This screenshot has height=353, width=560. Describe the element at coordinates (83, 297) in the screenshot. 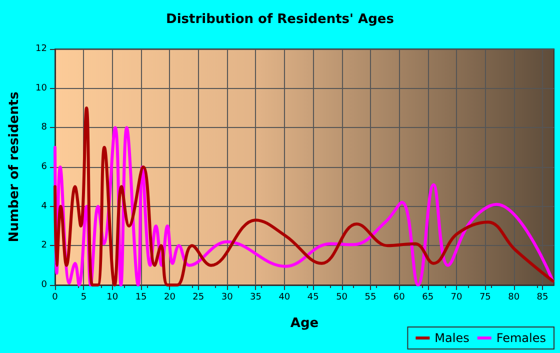

I see `x-tick-label: 5` at that location.